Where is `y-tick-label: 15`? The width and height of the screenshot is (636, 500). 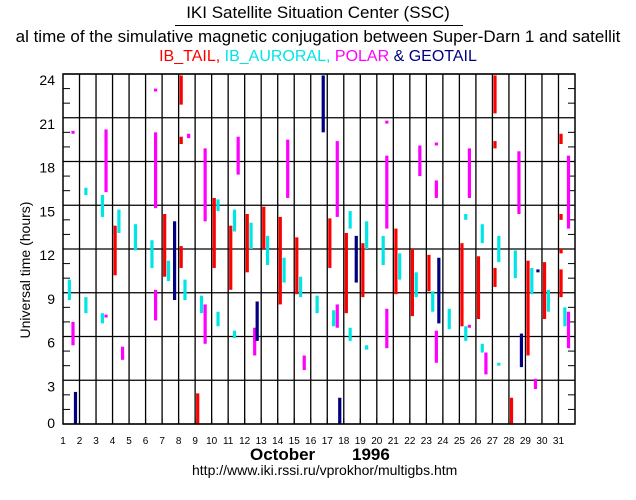
y-tick-label: 15 is located at coordinates (47, 211).